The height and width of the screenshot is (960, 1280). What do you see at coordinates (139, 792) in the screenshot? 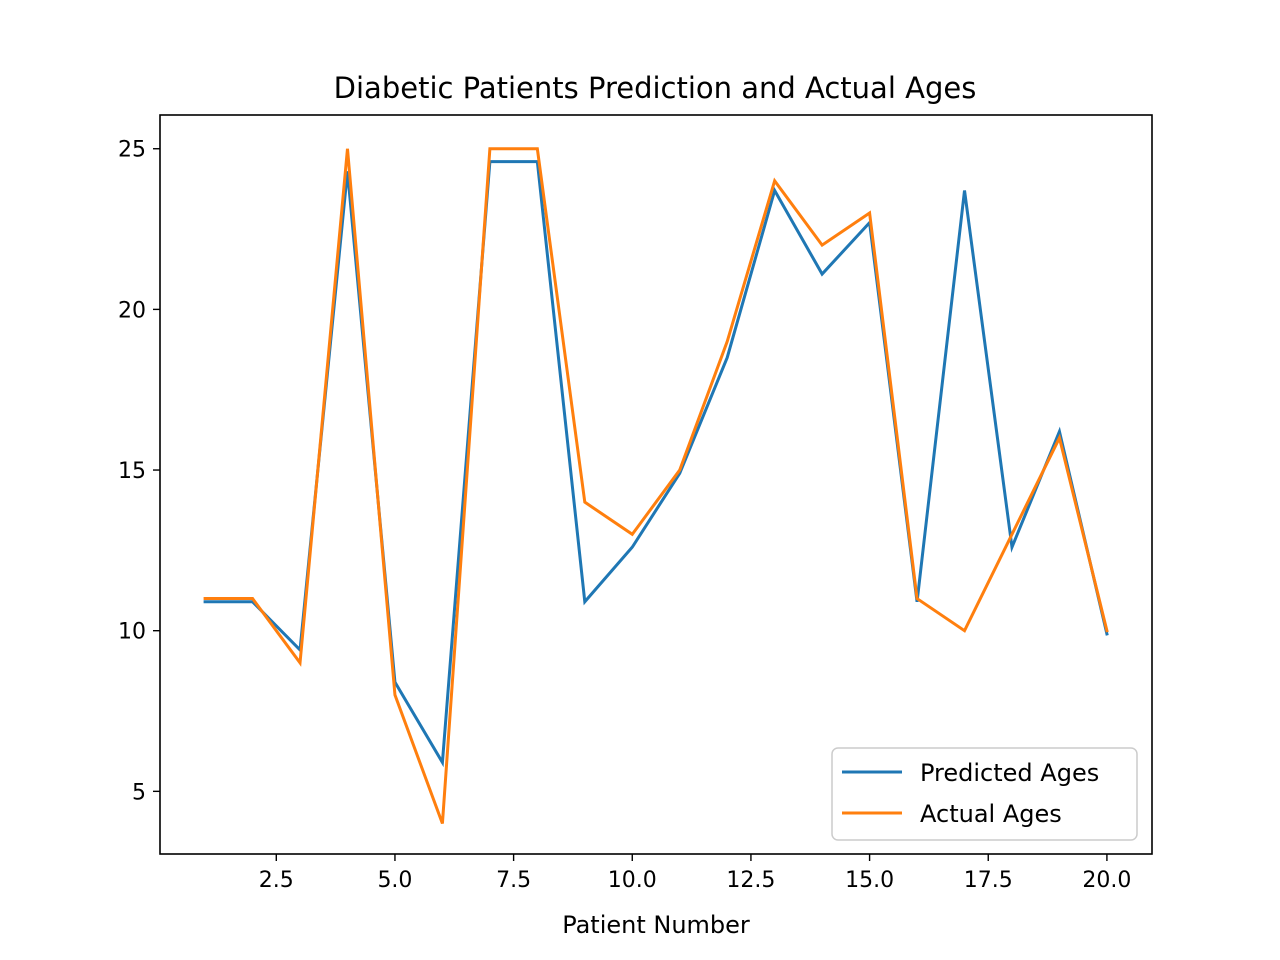
I see `y-tick-label: 5` at bounding box center [139, 792].